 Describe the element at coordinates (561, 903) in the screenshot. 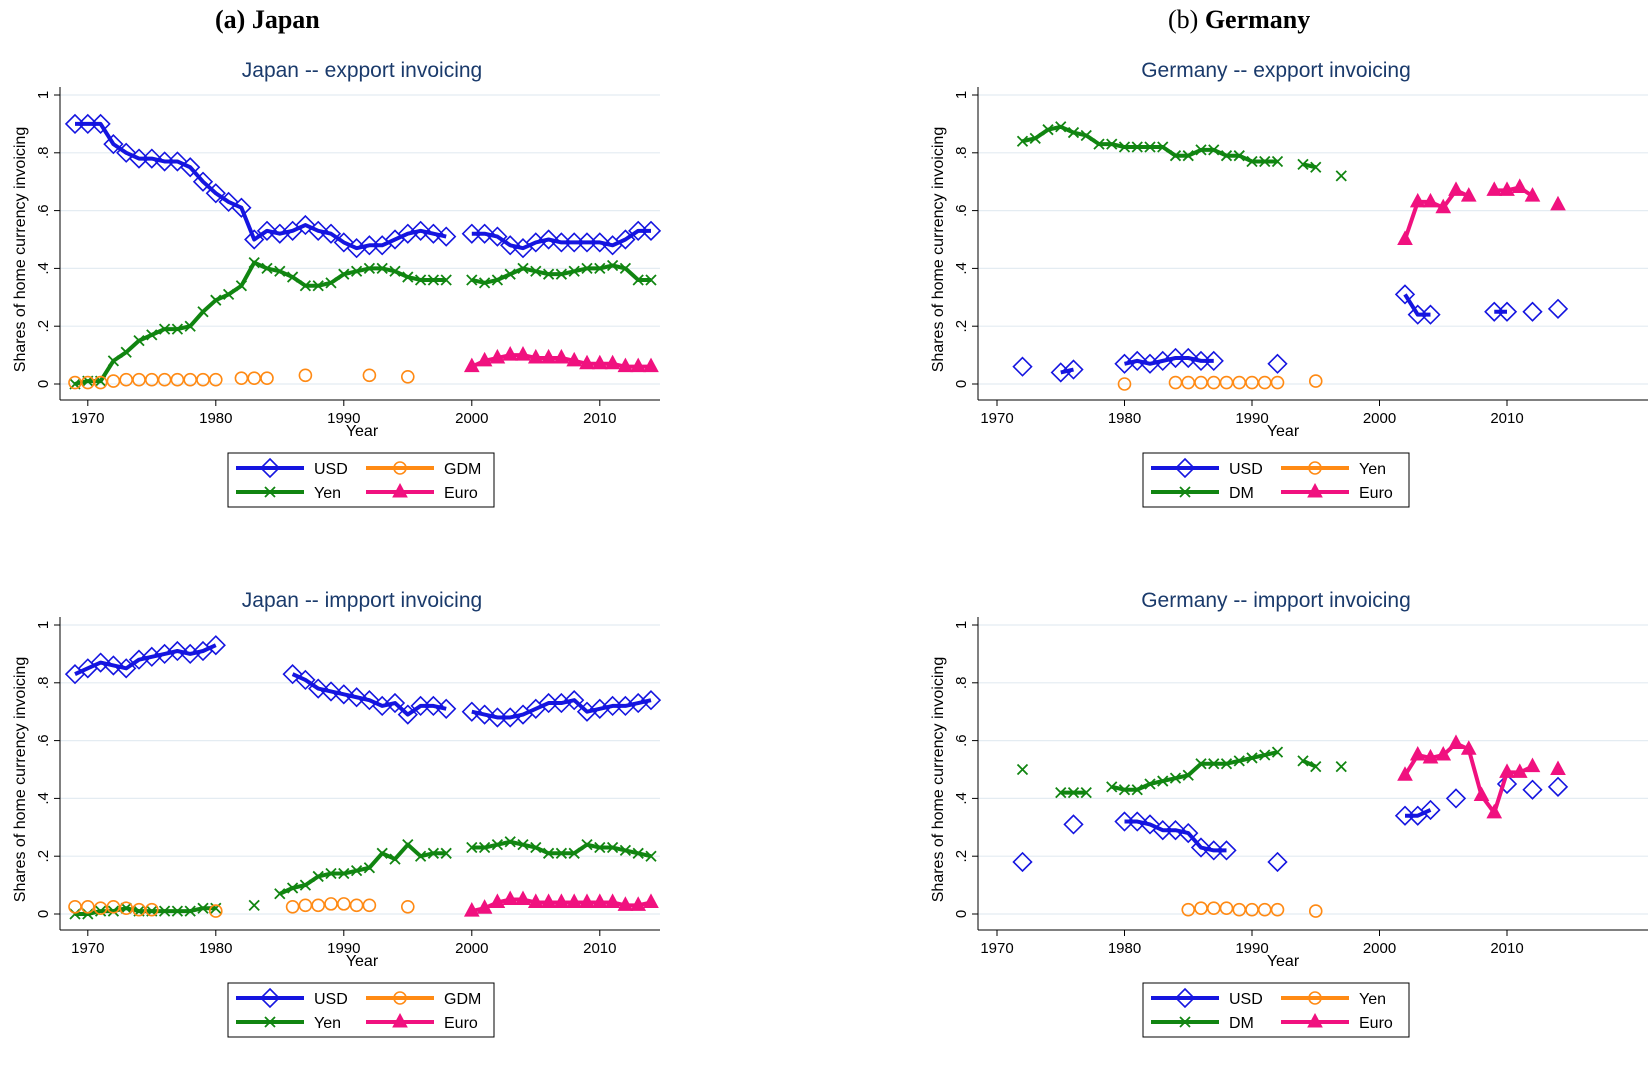

I see `series-euro` at that location.